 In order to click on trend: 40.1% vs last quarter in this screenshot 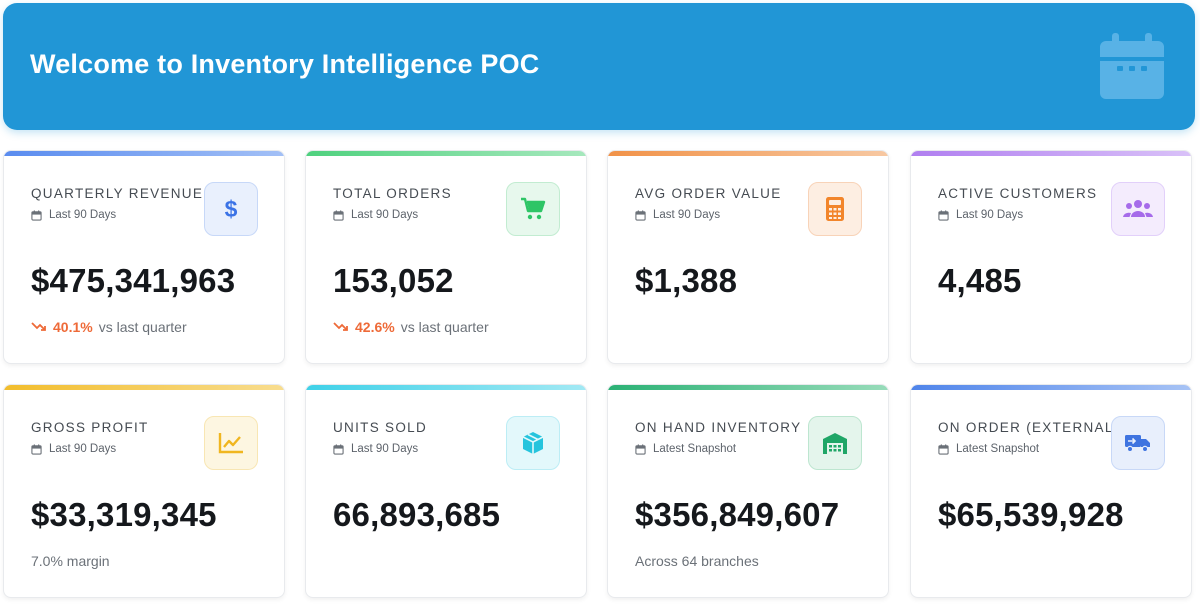, I will do `click(109, 327)`.